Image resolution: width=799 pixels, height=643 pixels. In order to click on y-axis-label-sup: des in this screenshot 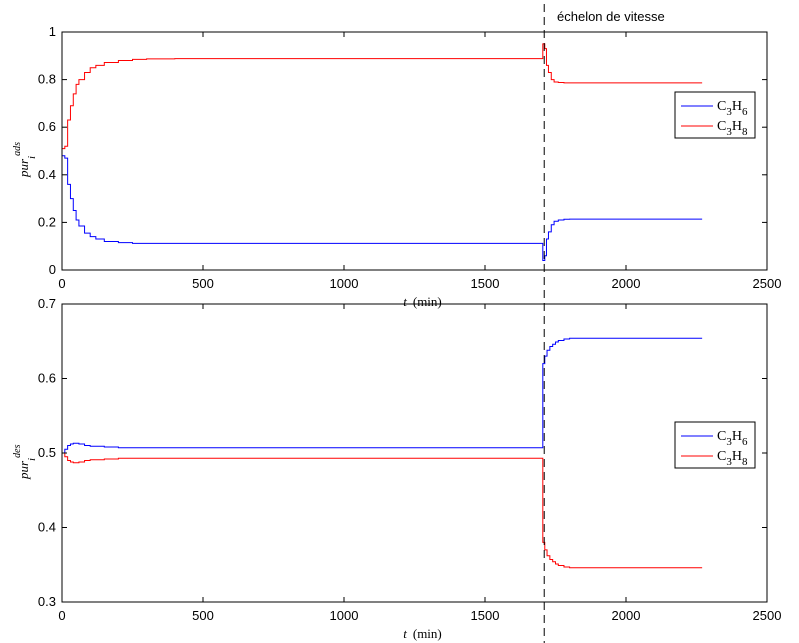, I will do `click(17, 450)`.